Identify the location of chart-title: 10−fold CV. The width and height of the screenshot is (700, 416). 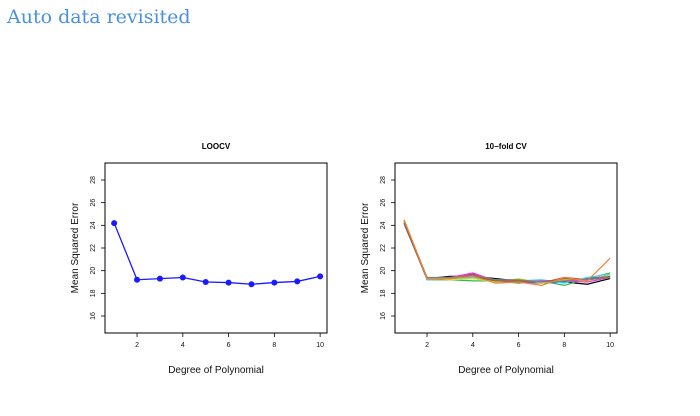
(506, 146).